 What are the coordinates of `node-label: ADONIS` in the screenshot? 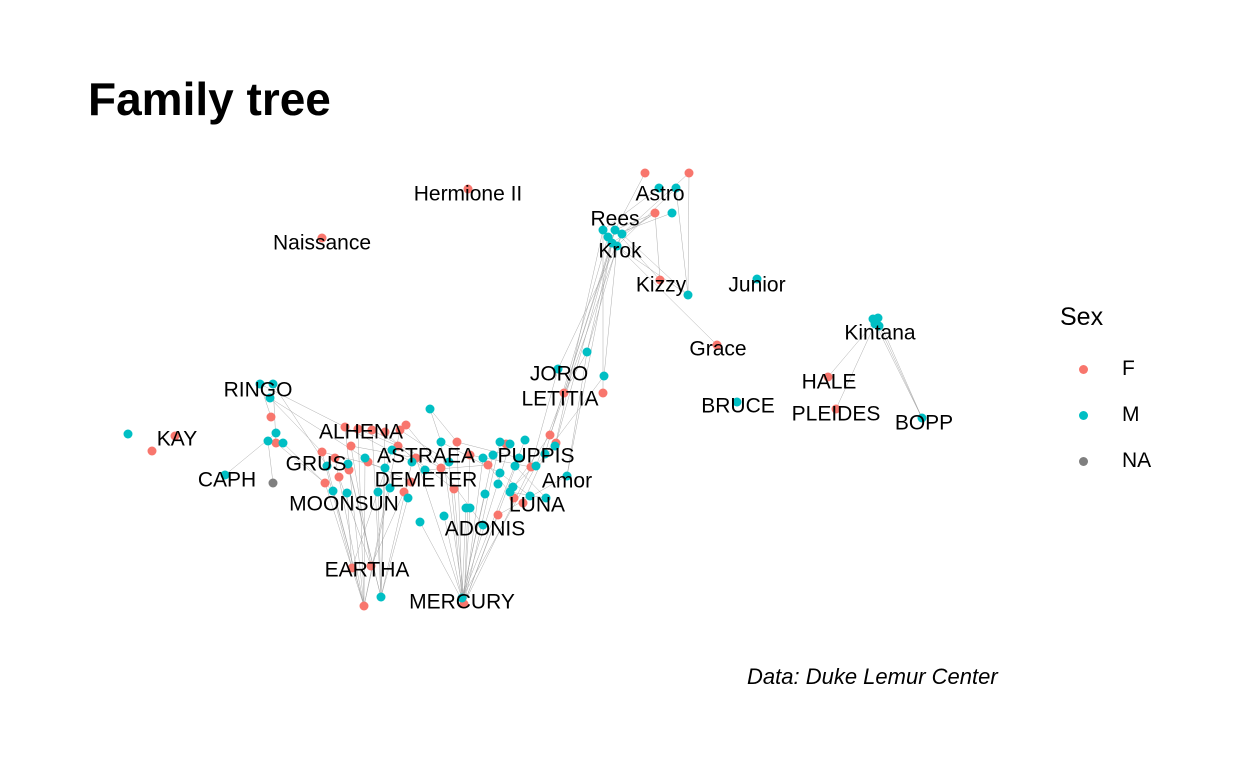 It's located at (485, 529).